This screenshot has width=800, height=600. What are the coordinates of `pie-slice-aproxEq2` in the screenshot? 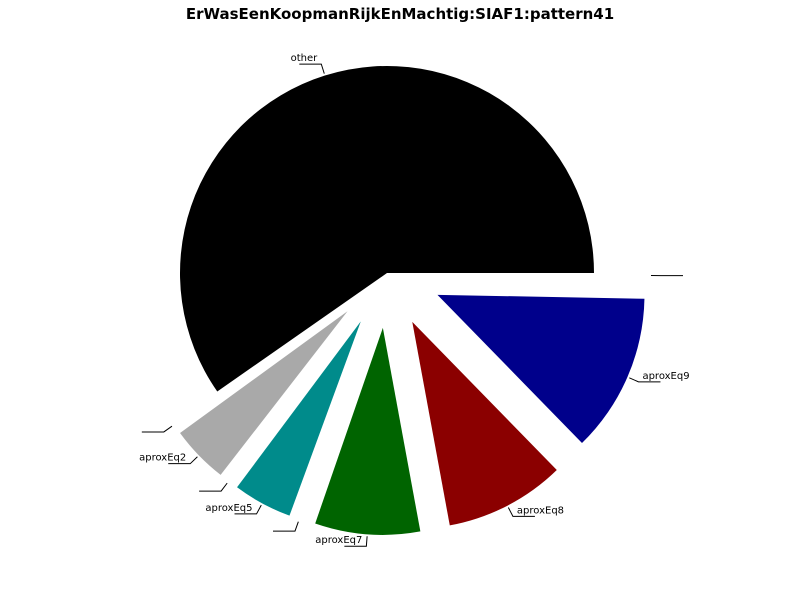 It's located at (264, 393).